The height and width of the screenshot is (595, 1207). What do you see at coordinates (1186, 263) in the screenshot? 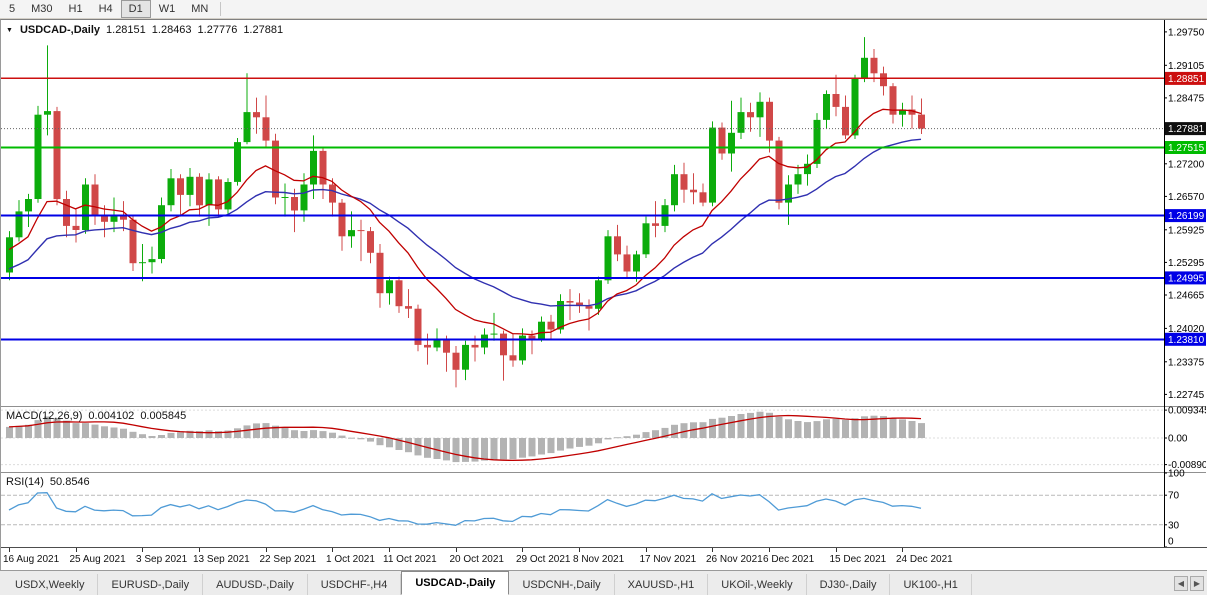
I see `price-axis-label: 1.25295` at bounding box center [1186, 263].